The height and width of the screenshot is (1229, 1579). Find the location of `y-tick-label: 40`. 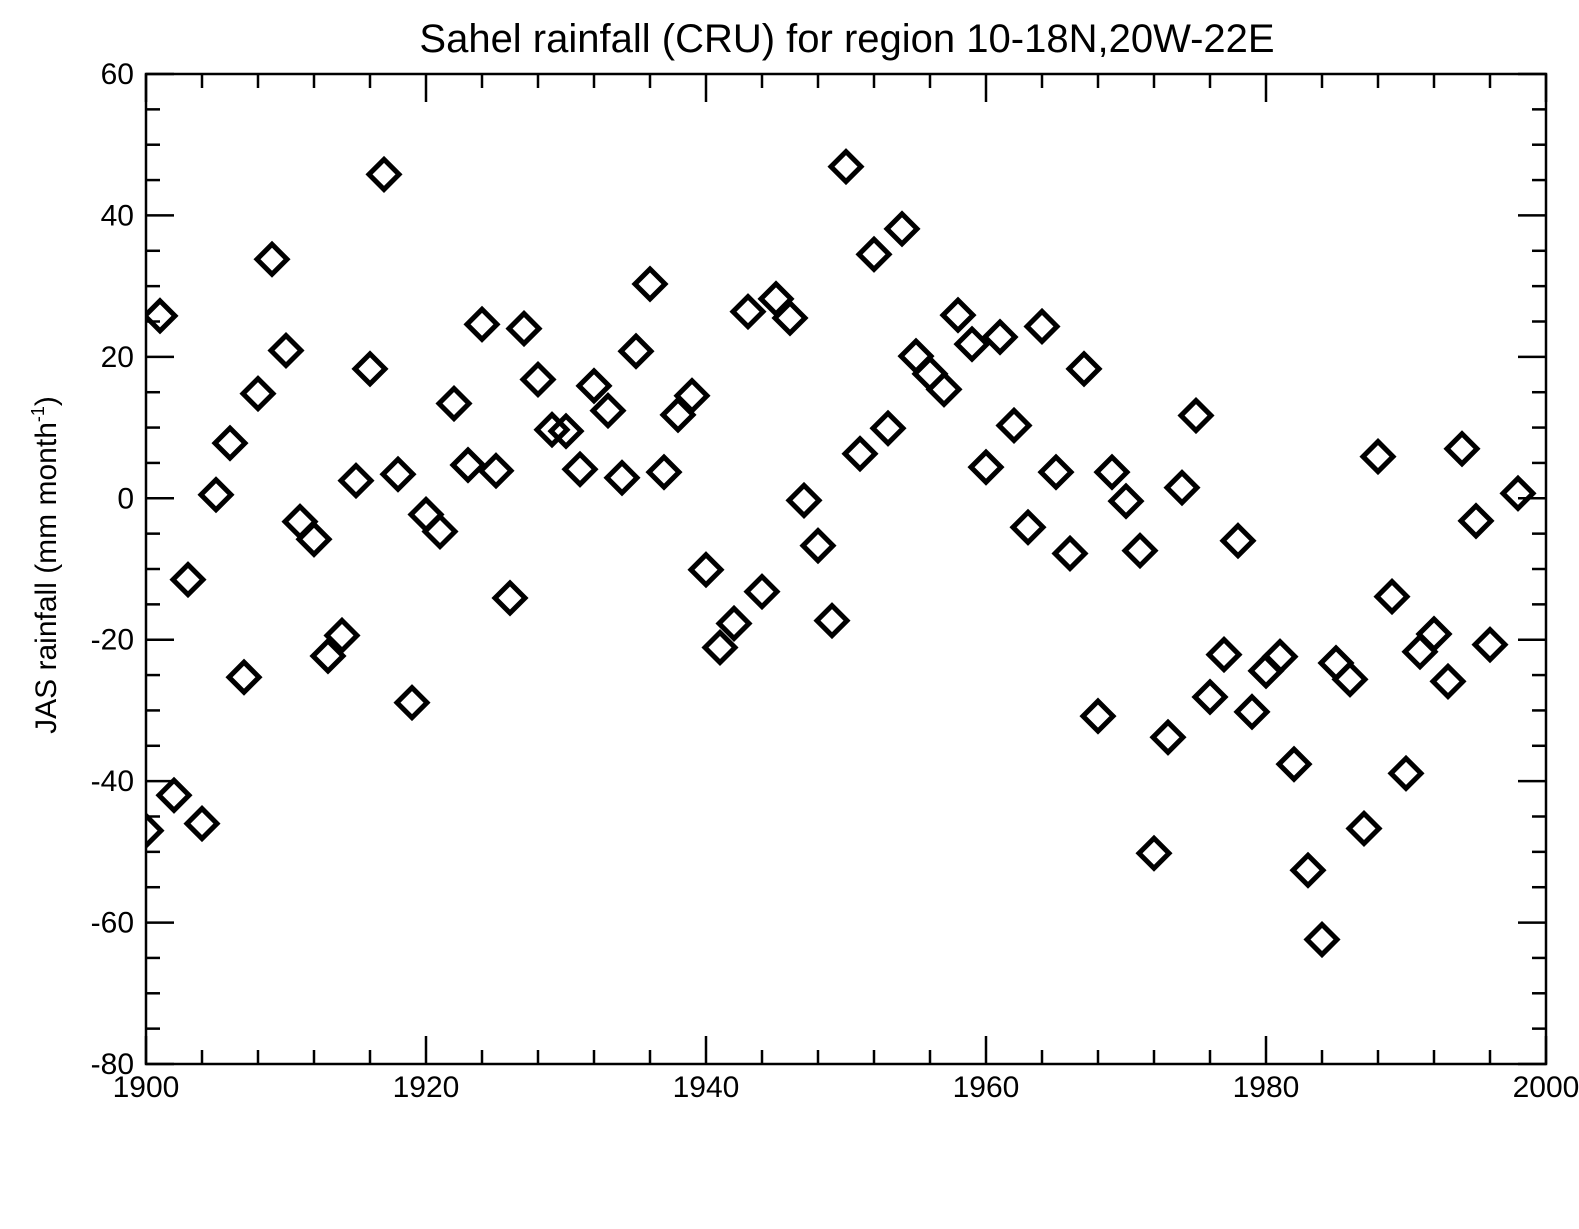

y-tick-label: 40 is located at coordinates (117, 215).